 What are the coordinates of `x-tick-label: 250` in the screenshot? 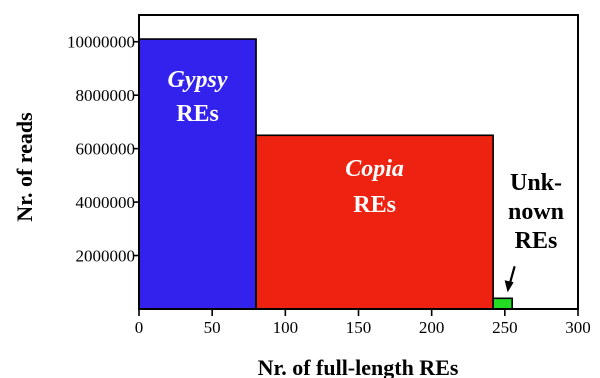 It's located at (505, 327).